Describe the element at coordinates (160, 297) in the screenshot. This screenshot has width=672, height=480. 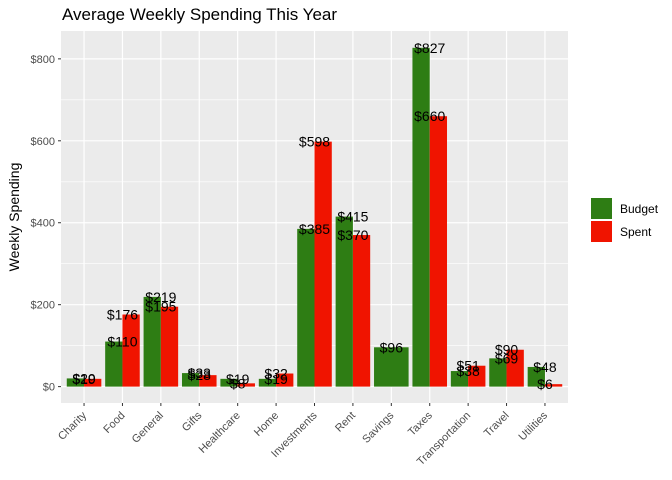
I see `data-label-budget: $219` at that location.